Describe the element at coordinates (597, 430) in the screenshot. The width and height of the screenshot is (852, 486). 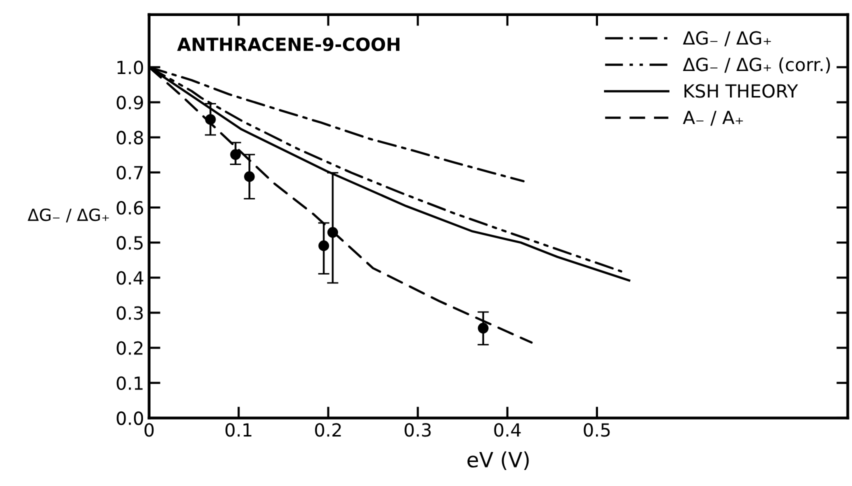
I see `x-tick-label: 0.5` at that location.